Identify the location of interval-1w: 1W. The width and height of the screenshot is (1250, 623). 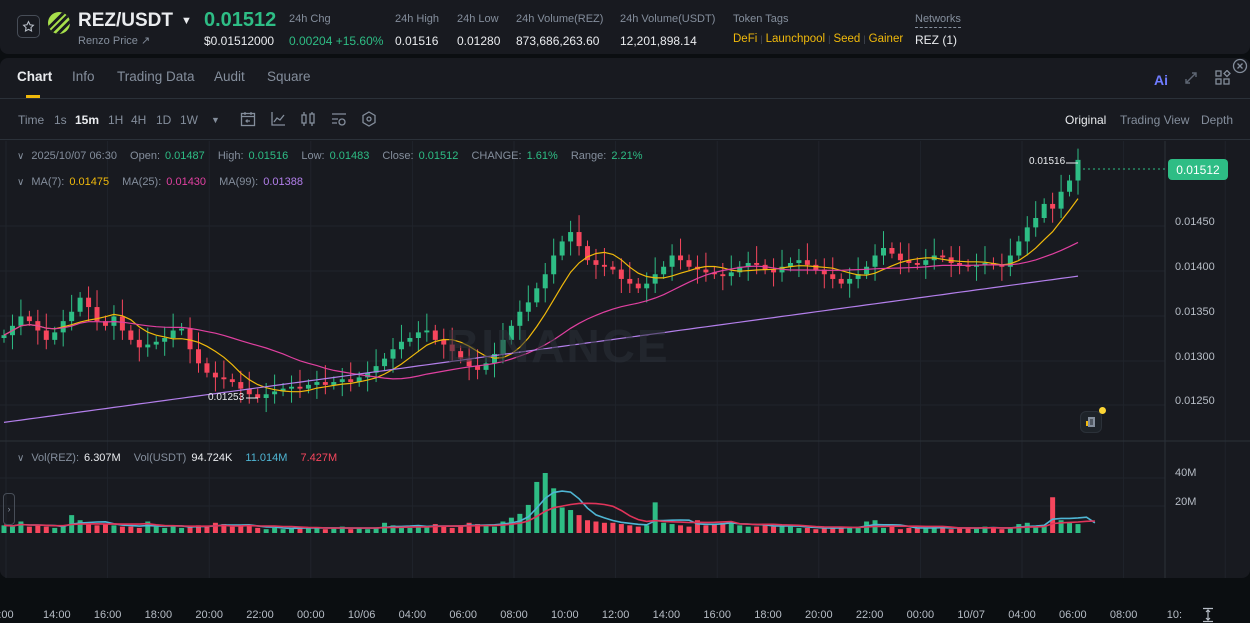
(189, 120).